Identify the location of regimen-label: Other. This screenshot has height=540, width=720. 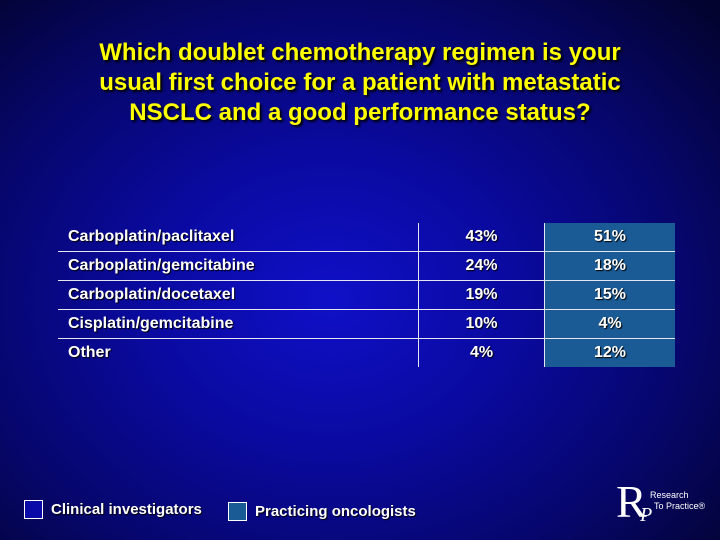
(89, 352).